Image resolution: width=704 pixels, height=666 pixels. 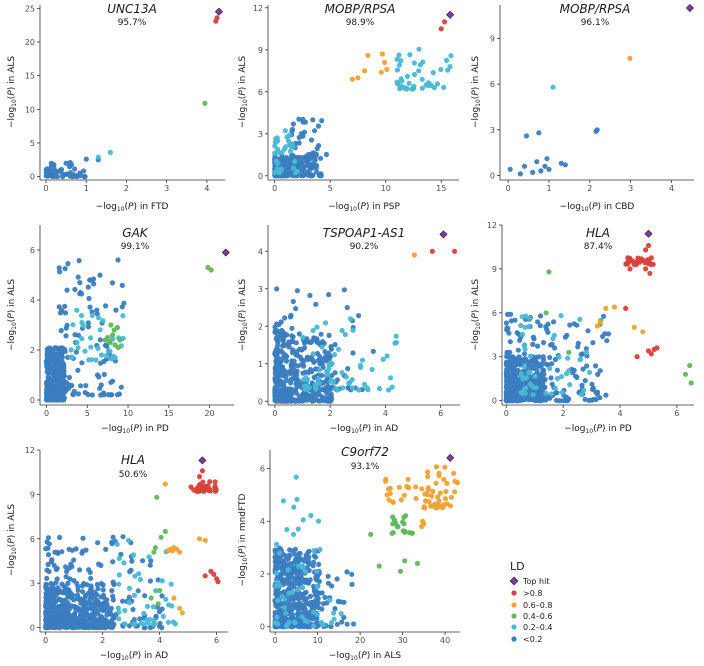 What do you see at coordinates (595, 9) in the screenshot?
I see `panel-title: MOBP/RPSA` at bounding box center [595, 9].